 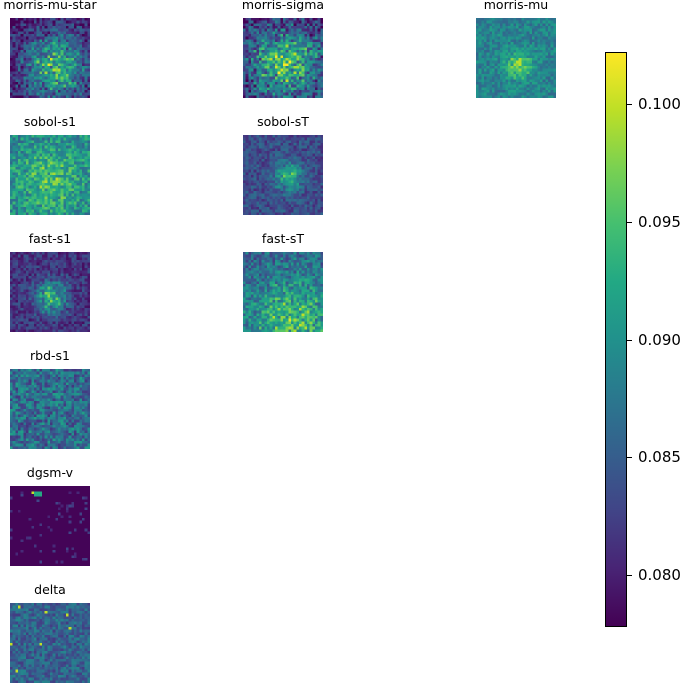 What do you see at coordinates (283, 238) in the screenshot?
I see `panel-title: fast-sT` at bounding box center [283, 238].